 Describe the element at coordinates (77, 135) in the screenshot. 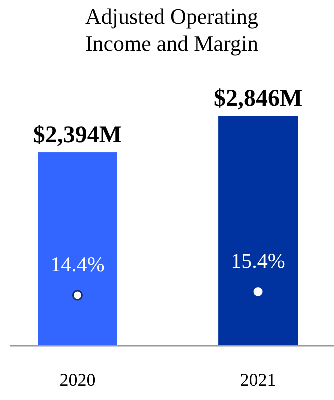

I see `data-label: $2,394M` at that location.